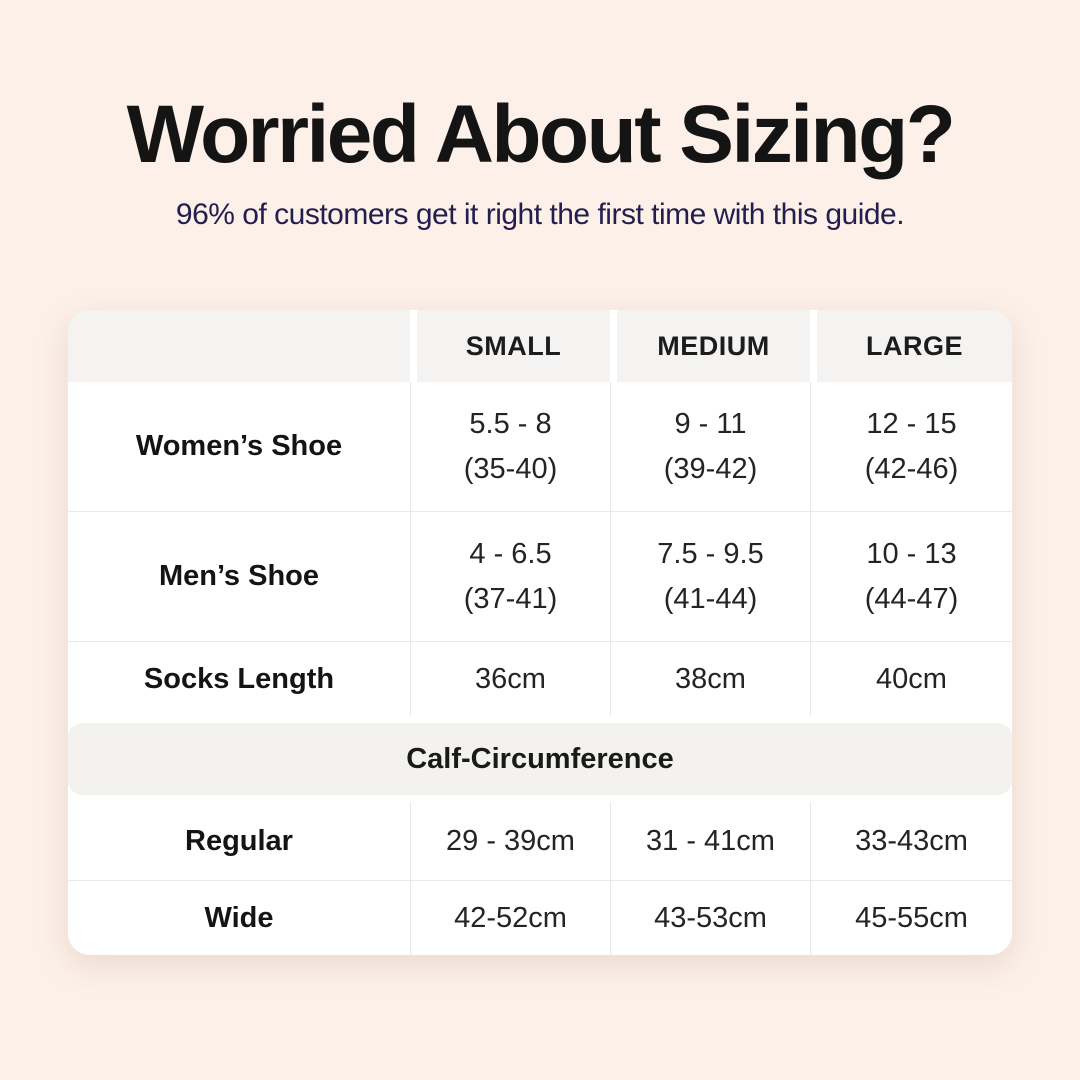 This screenshot has height=1080, width=1080. Describe the element at coordinates (911, 346) in the screenshot. I see `header-cell-large: LARGE` at that location.